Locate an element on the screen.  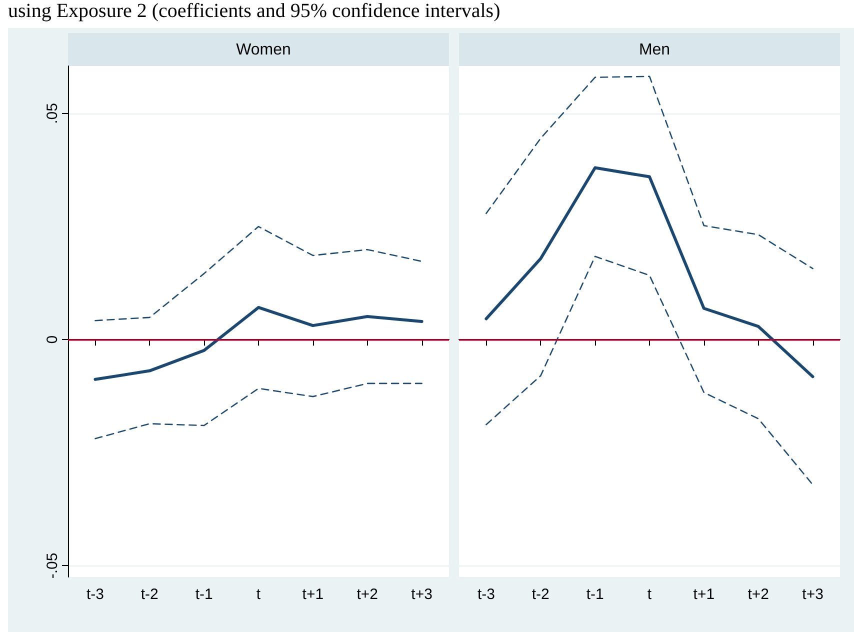
y-tick-label: 0 is located at coordinates (52, 339).